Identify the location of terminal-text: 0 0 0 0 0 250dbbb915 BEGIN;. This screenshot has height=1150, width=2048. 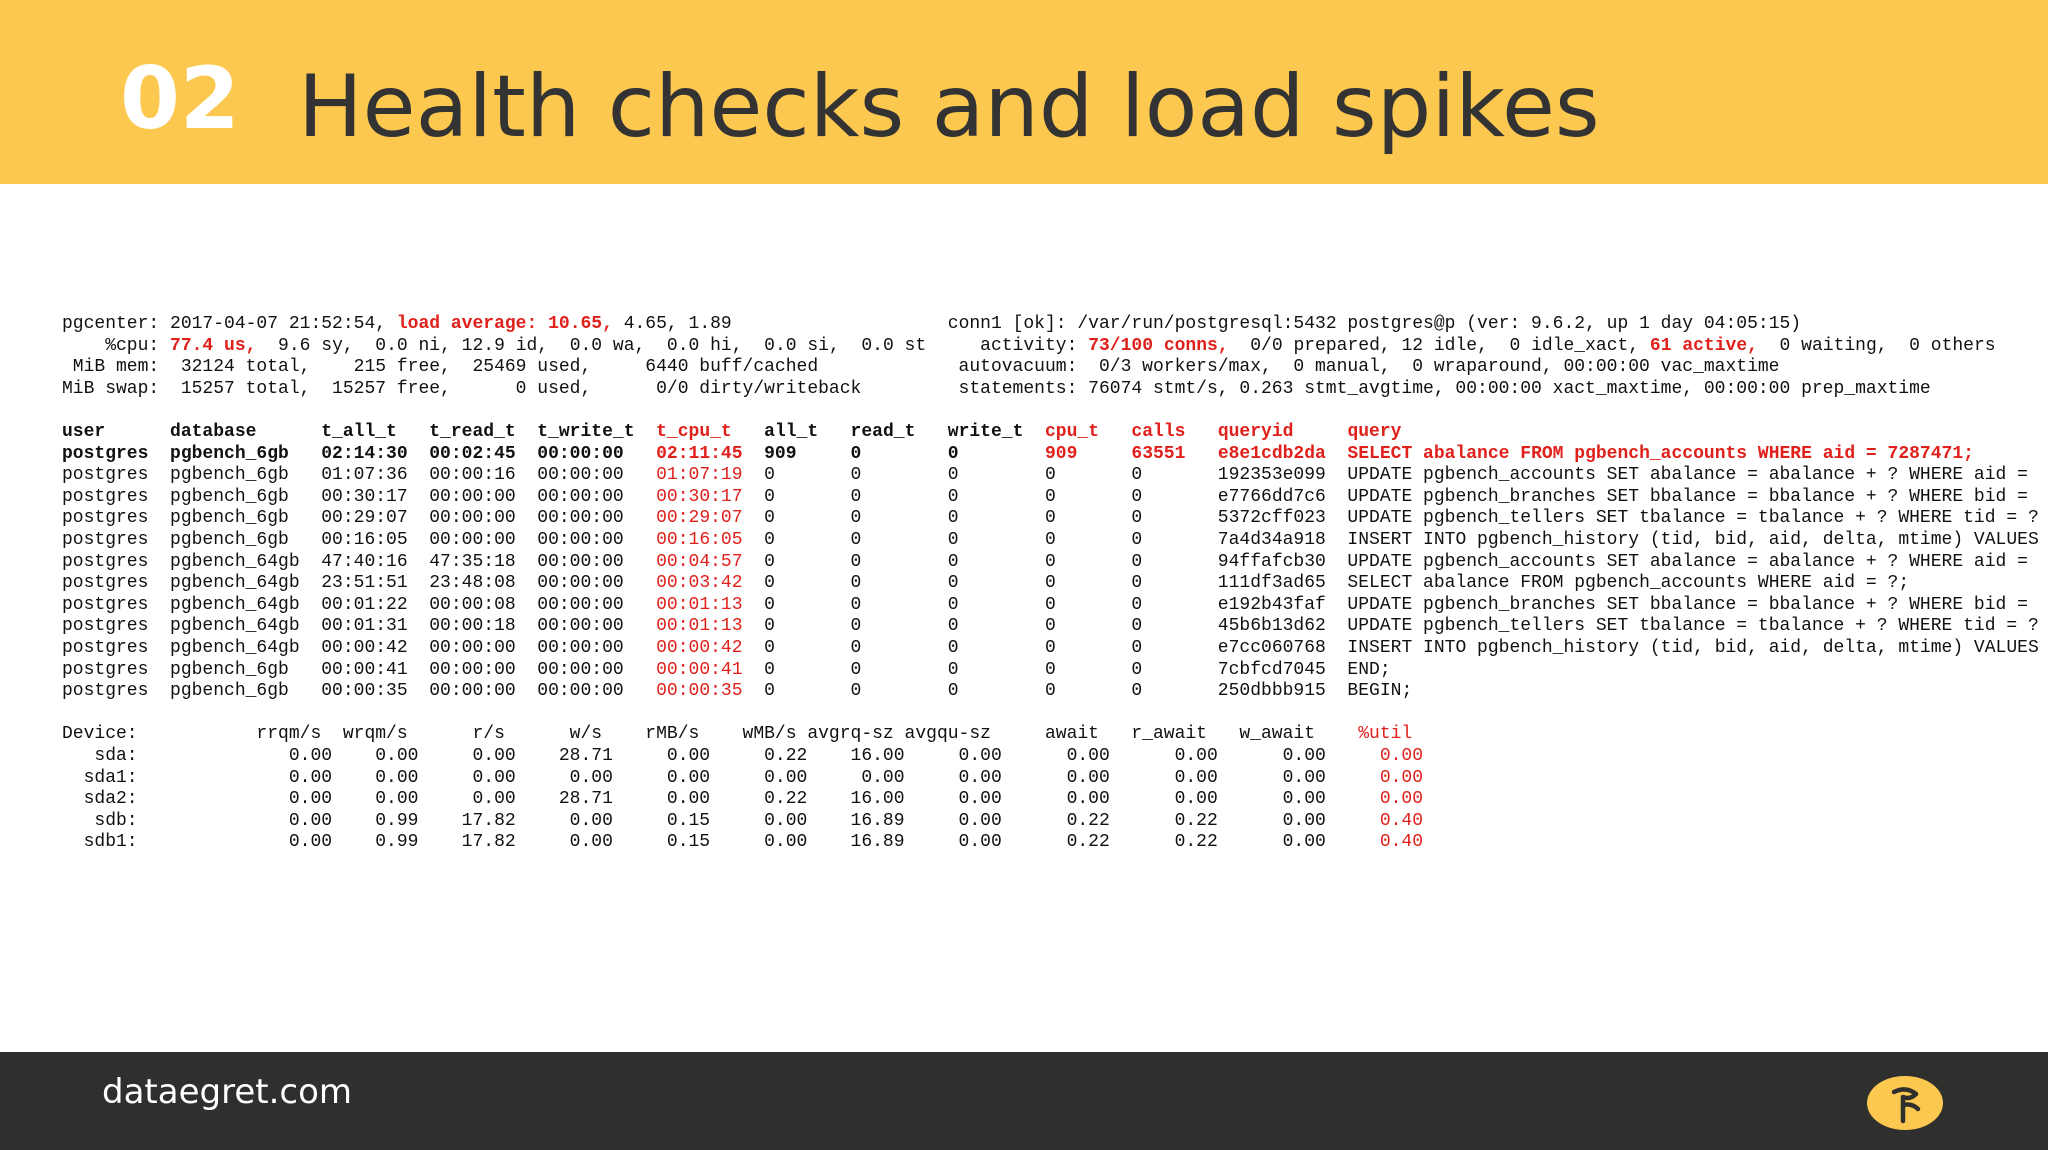
(1077, 691).